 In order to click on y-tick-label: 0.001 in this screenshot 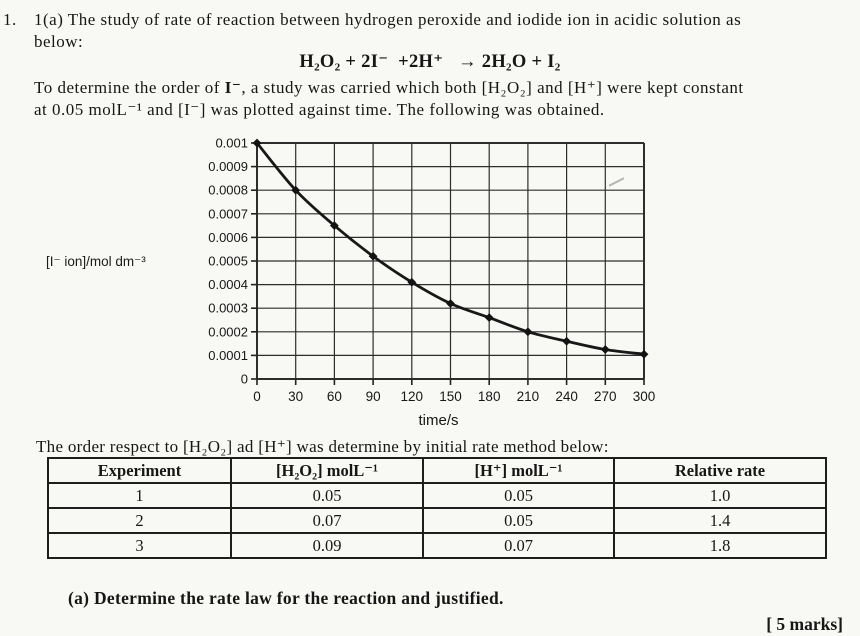, I will do `click(231, 143)`.